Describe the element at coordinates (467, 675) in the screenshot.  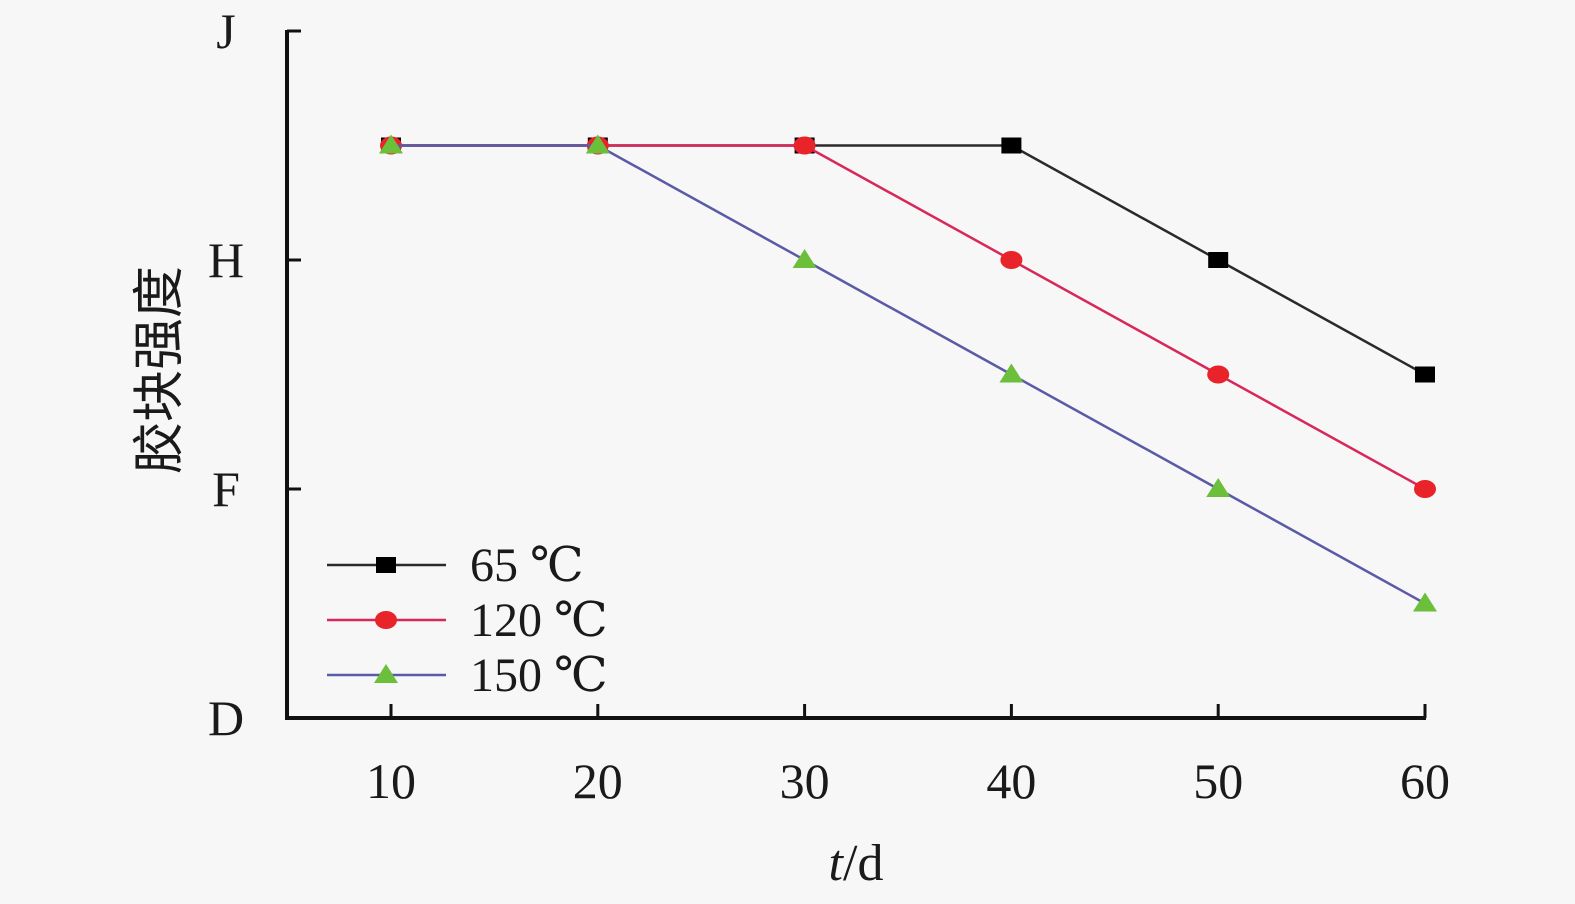
I see `legend-item: 150 ℃` at that location.